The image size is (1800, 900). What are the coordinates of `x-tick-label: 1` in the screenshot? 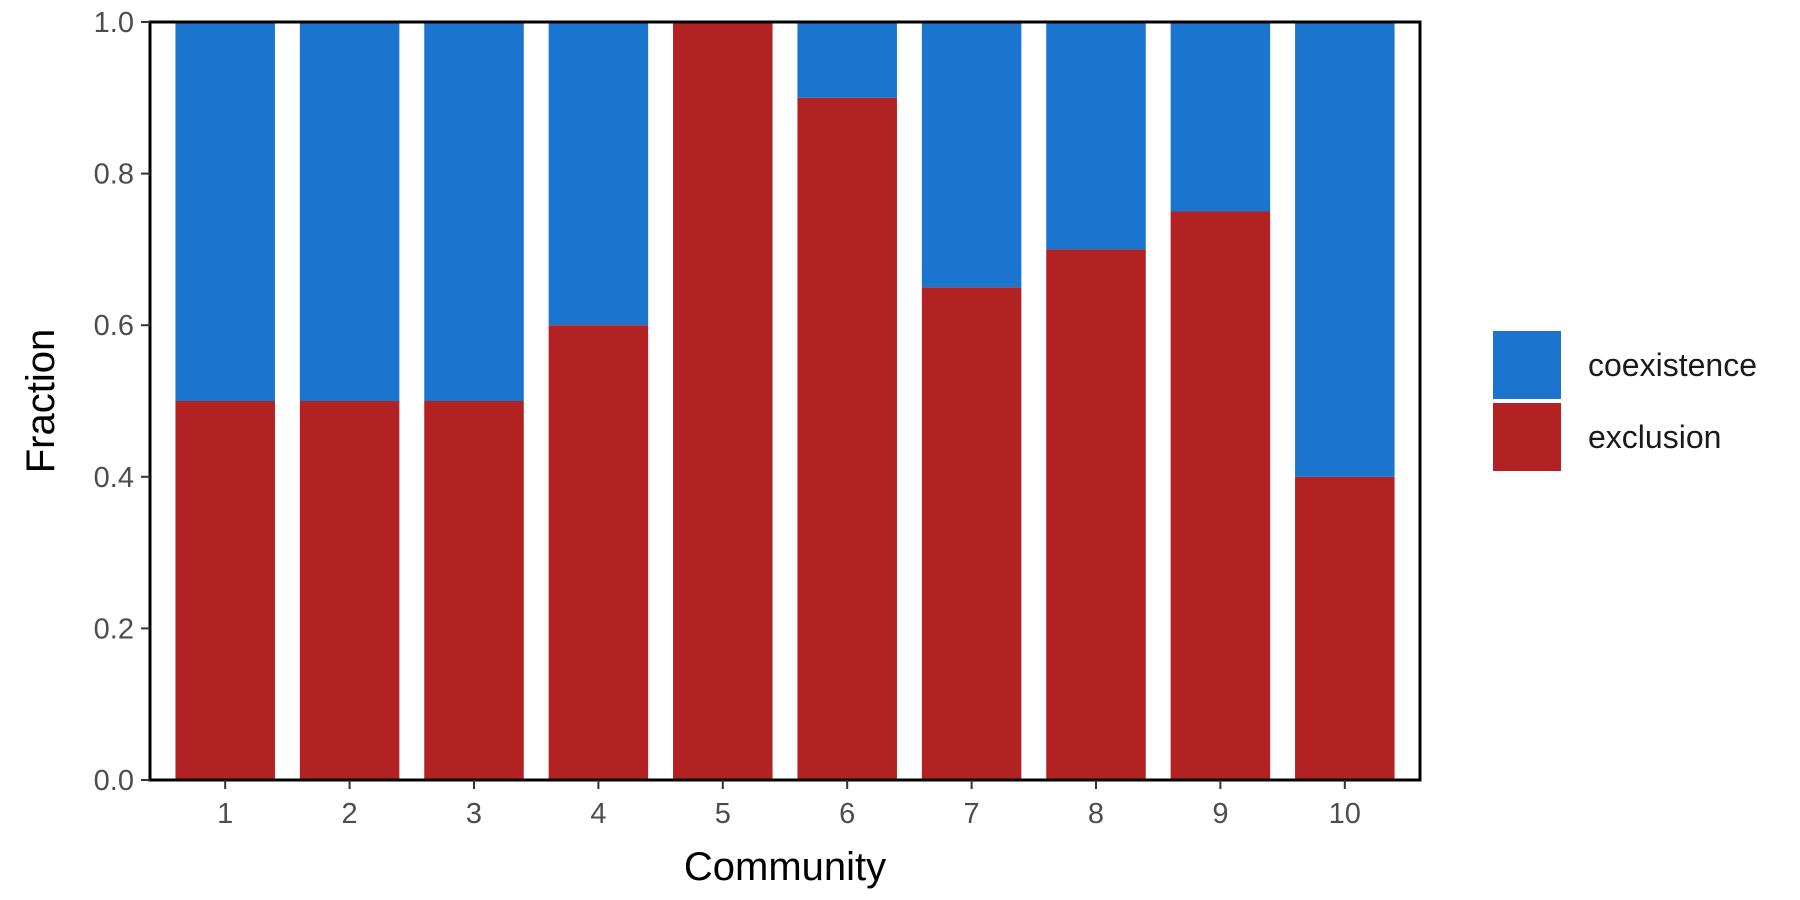 It's located at (225, 814).